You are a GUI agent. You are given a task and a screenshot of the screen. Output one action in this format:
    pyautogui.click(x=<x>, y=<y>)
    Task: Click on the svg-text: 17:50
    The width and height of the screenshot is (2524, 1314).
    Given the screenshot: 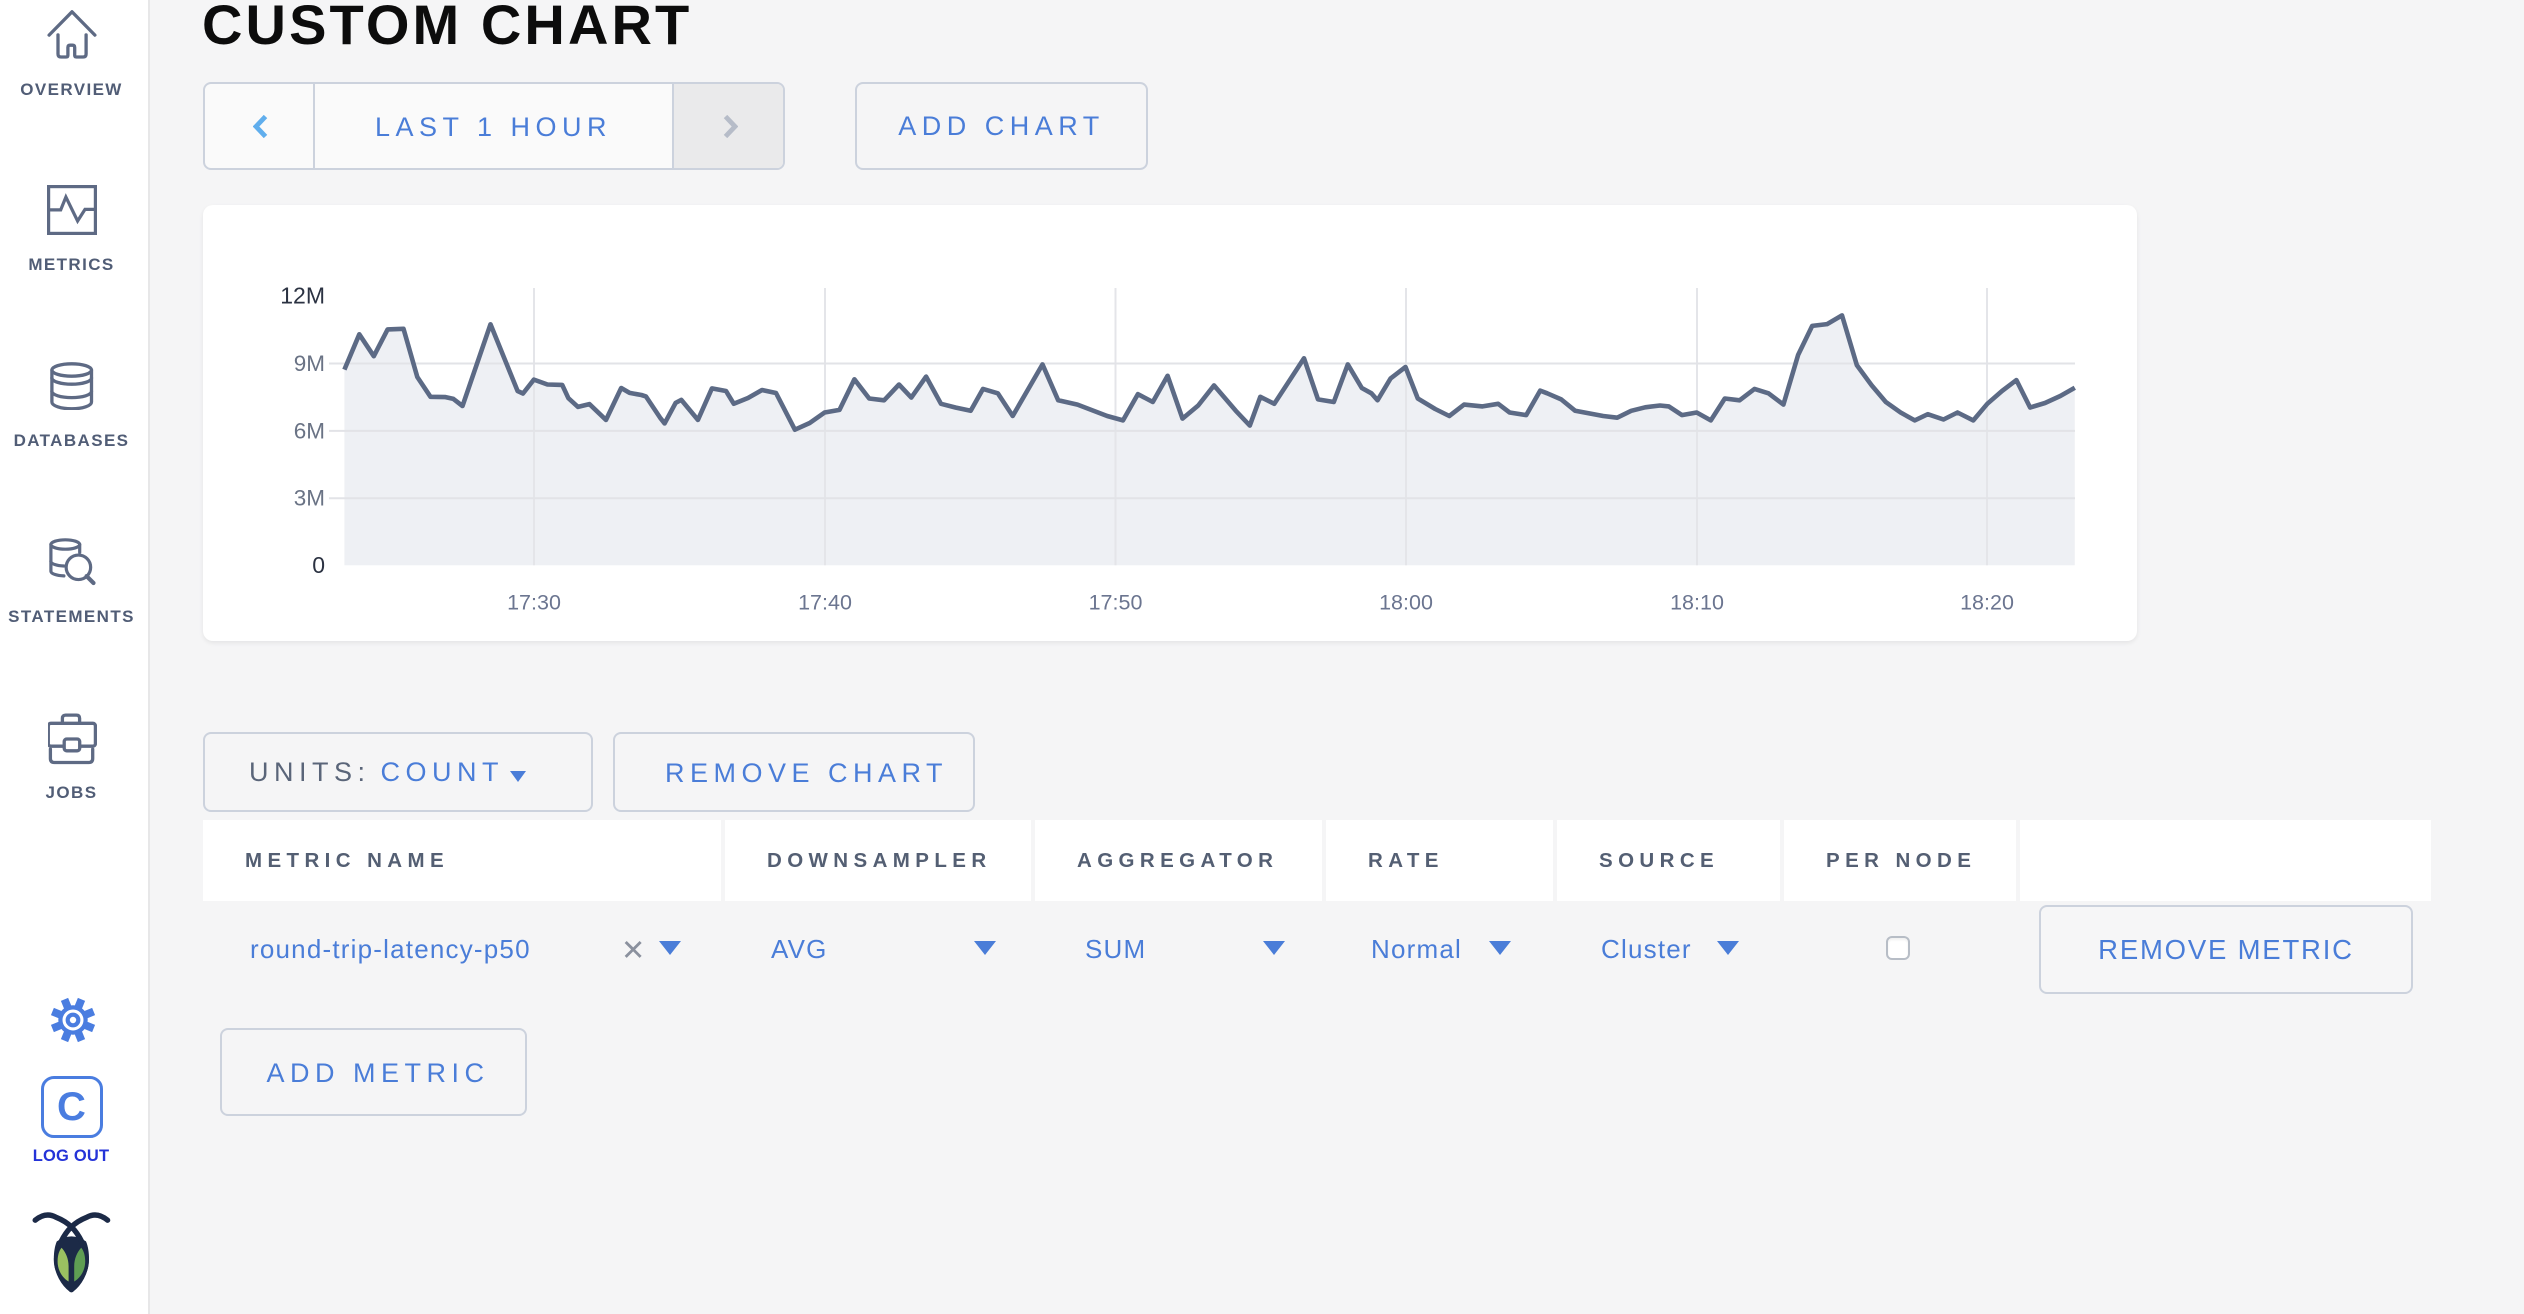 What is the action you would take?
    pyautogui.click(x=1116, y=603)
    